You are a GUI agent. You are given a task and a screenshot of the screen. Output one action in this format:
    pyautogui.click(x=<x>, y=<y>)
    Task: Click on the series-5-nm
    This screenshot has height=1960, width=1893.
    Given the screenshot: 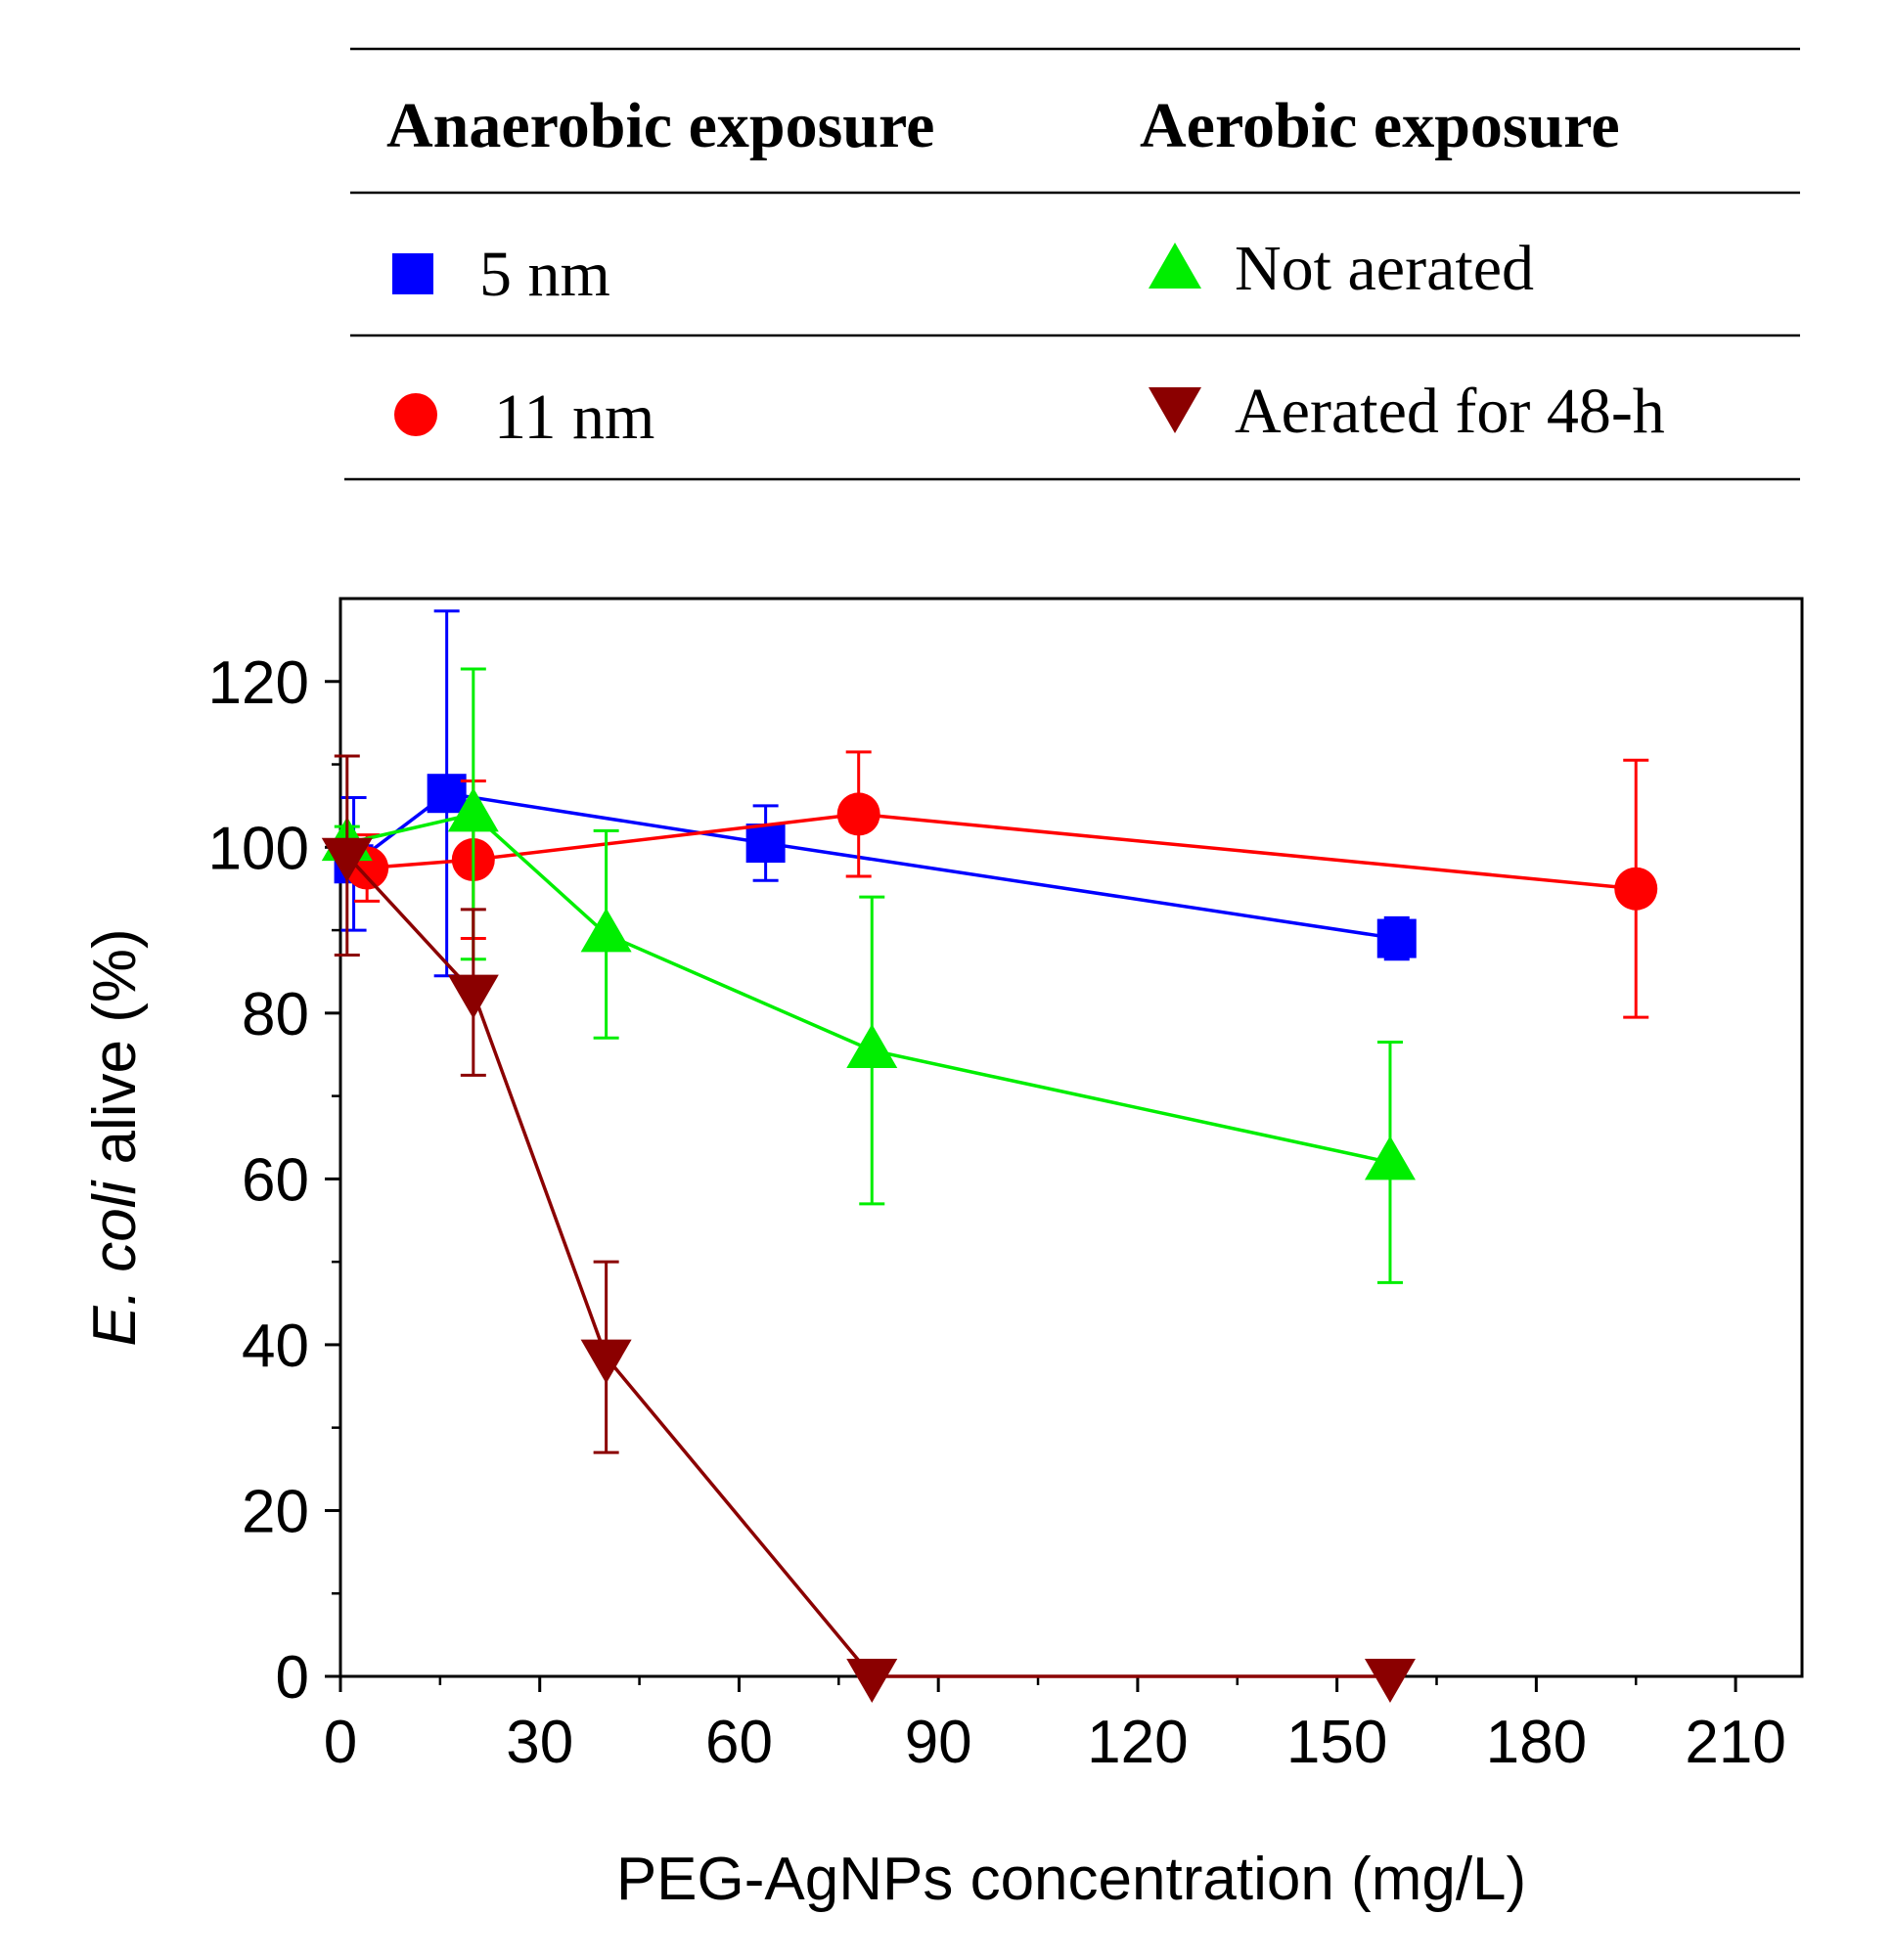 What is the action you would take?
    pyautogui.click(x=875, y=793)
    